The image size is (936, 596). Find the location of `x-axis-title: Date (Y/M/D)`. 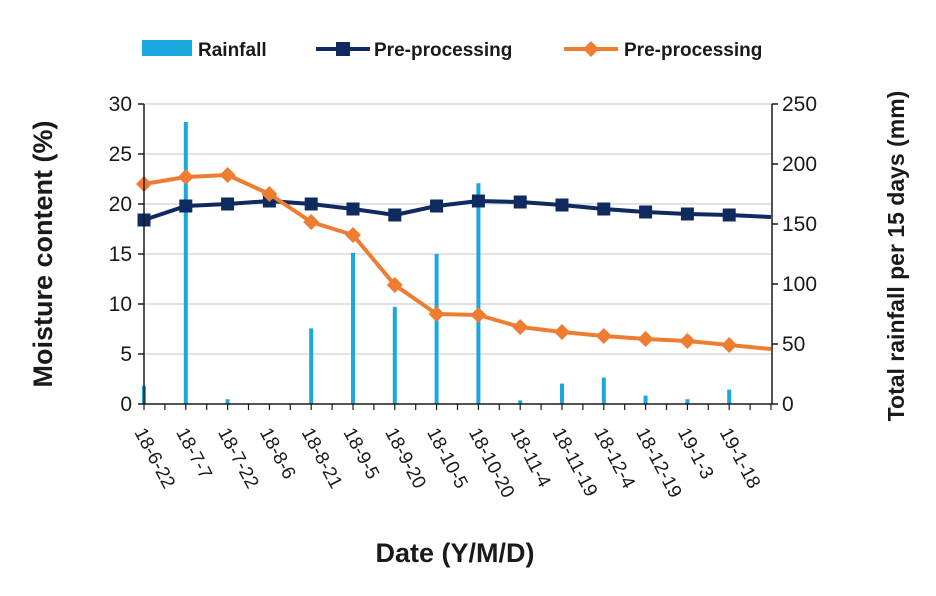

x-axis-title: Date (Y/M/D) is located at coordinates (454, 553).